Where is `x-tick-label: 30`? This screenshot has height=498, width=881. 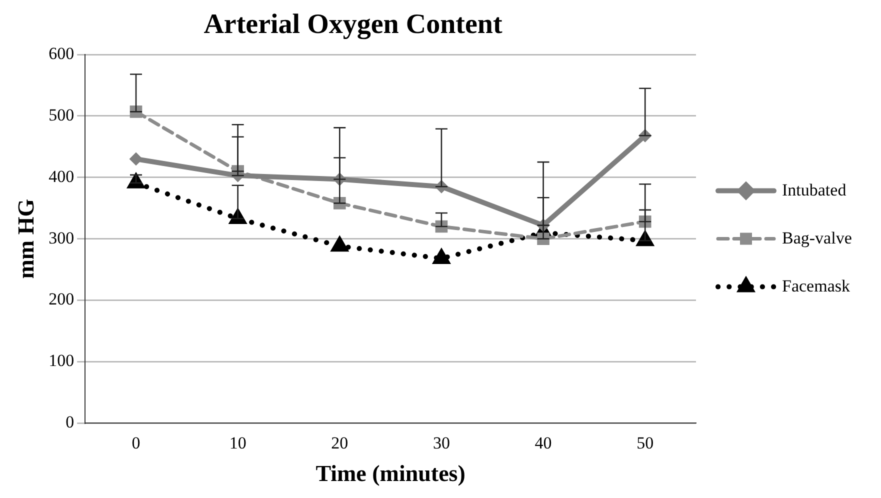 x-tick-label: 30 is located at coordinates (441, 443).